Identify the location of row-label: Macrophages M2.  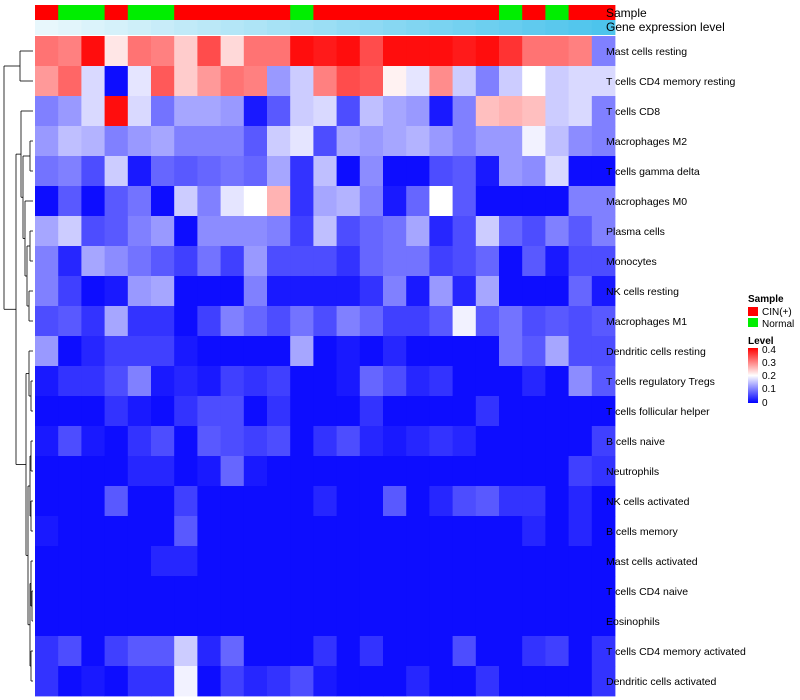
(646, 142).